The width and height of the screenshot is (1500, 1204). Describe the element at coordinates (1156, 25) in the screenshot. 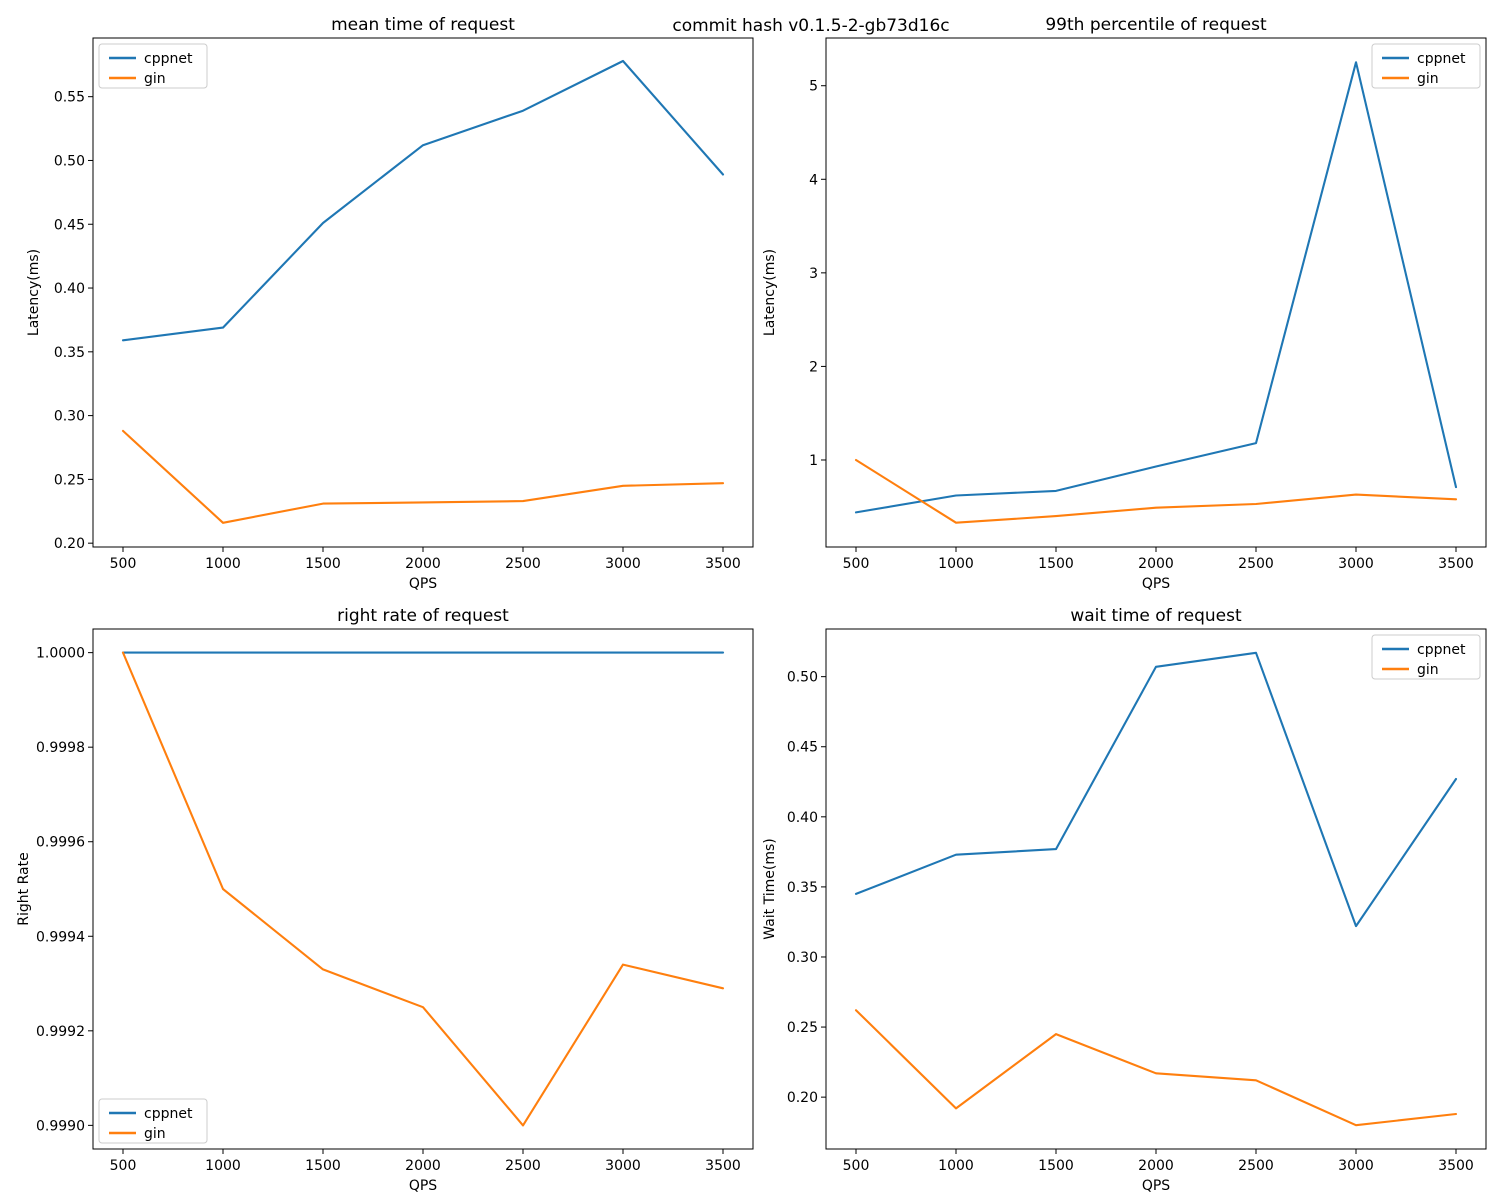

I see `plot-title: 99th percentile of request` at that location.